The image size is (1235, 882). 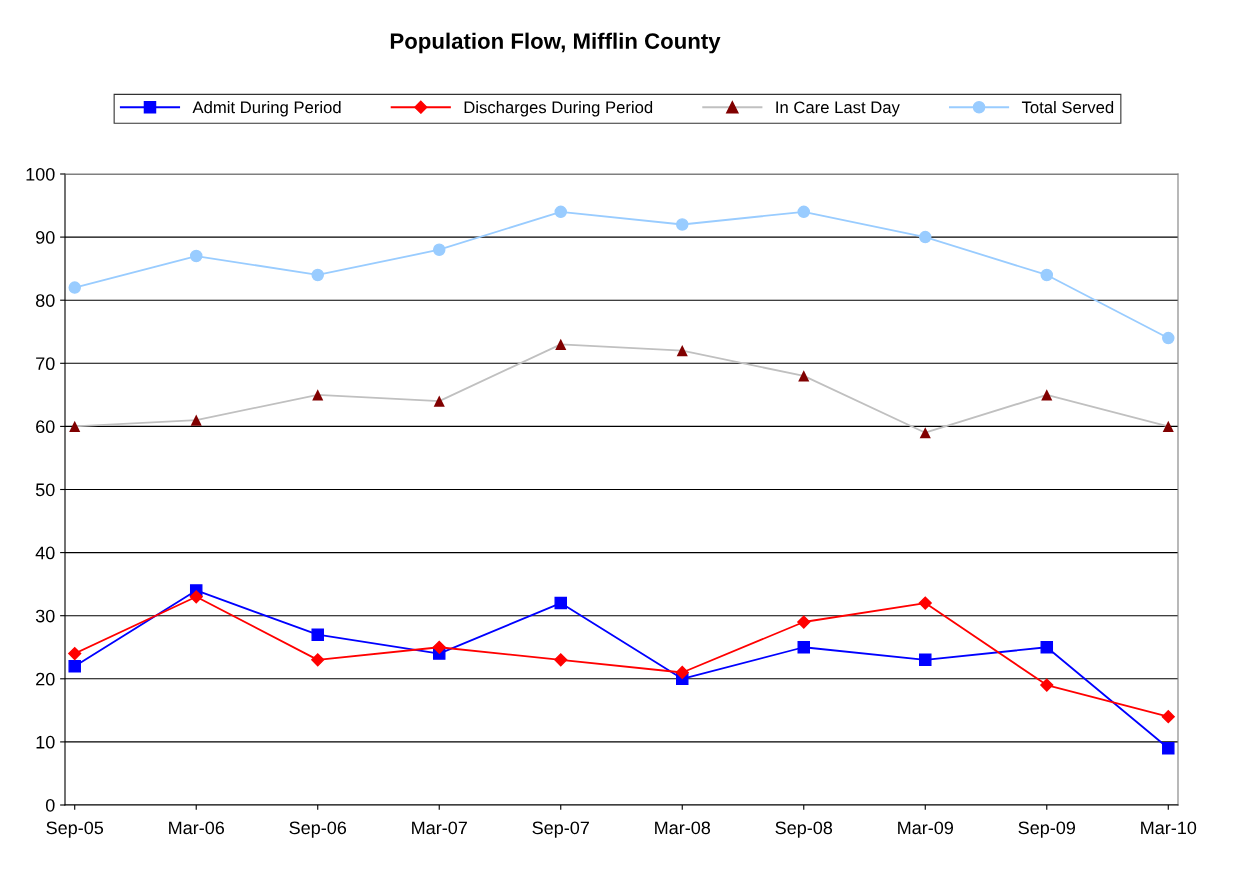 I want to click on x-tick-label: Mar-10, so click(x=1169, y=828).